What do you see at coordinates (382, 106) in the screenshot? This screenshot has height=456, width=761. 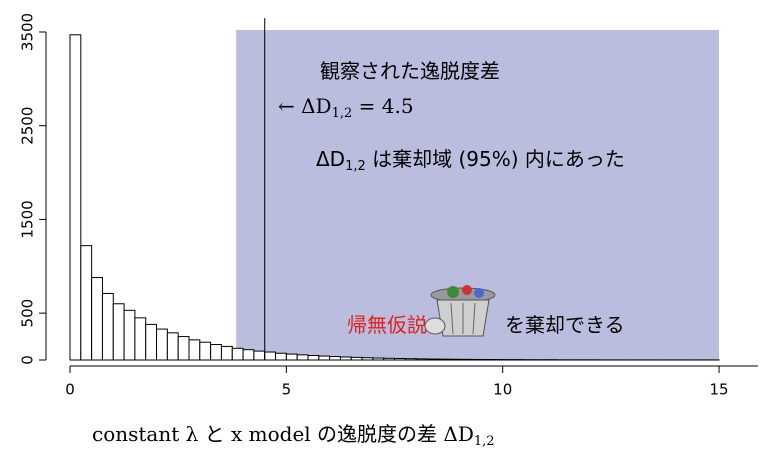 I see `text-part: = 4.5` at bounding box center [382, 106].